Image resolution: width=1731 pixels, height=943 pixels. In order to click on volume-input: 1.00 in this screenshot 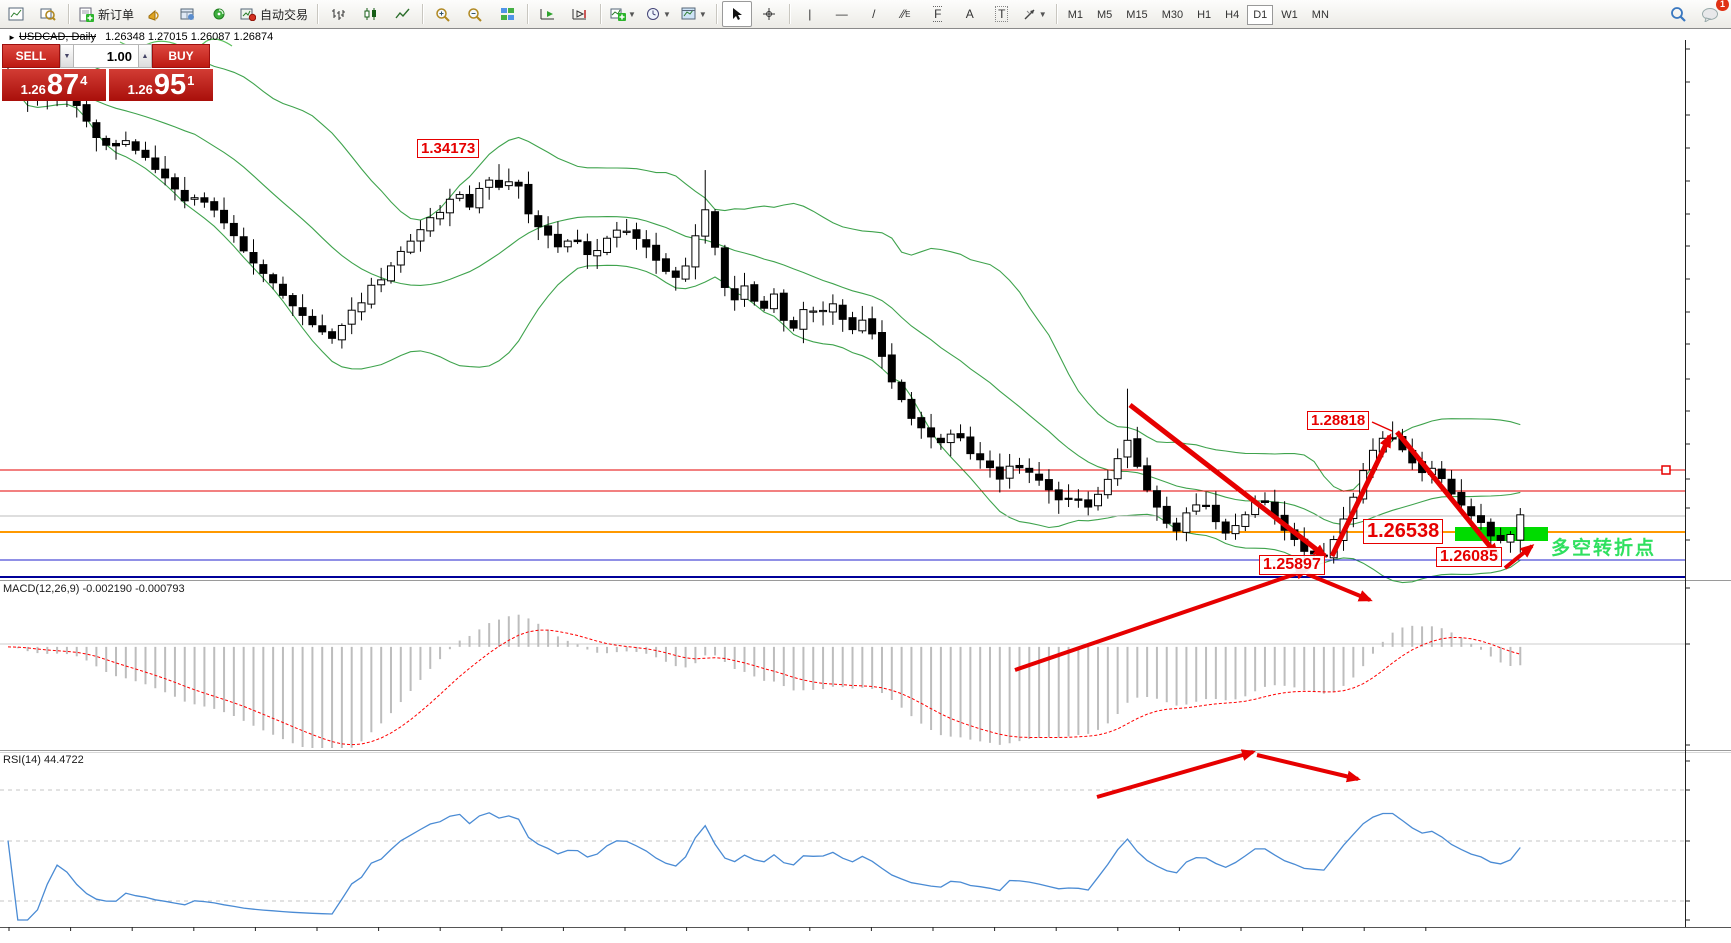, I will do `click(106, 56)`.